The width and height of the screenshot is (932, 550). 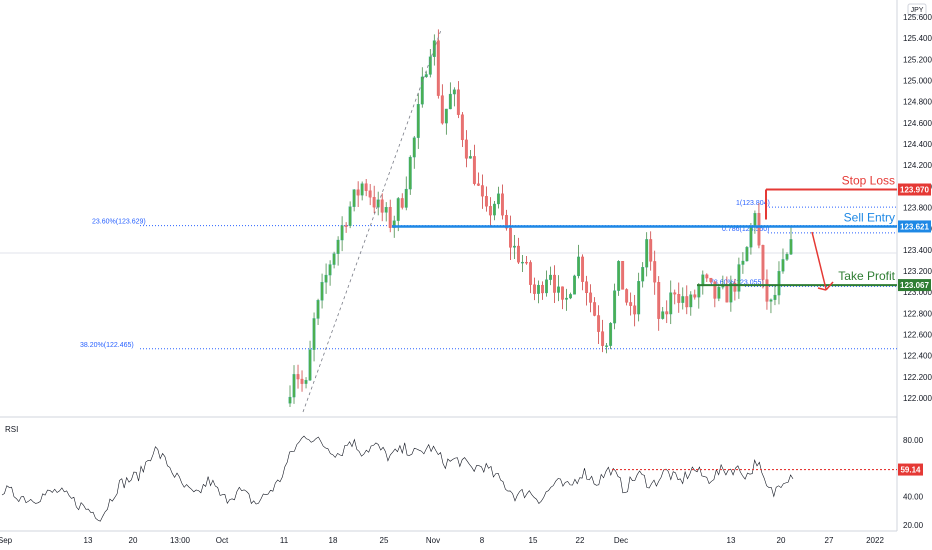 I want to click on rsi-value-badge, so click(x=910, y=469).